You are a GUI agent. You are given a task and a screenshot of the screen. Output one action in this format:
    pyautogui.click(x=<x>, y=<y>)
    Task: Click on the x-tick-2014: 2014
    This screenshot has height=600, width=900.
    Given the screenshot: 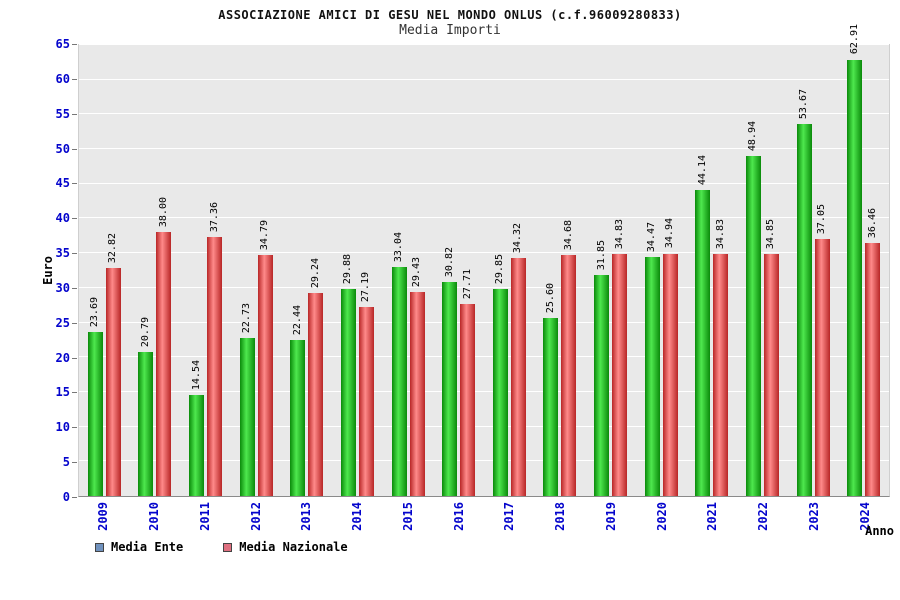 What is the action you would take?
    pyautogui.click(x=357, y=516)
    